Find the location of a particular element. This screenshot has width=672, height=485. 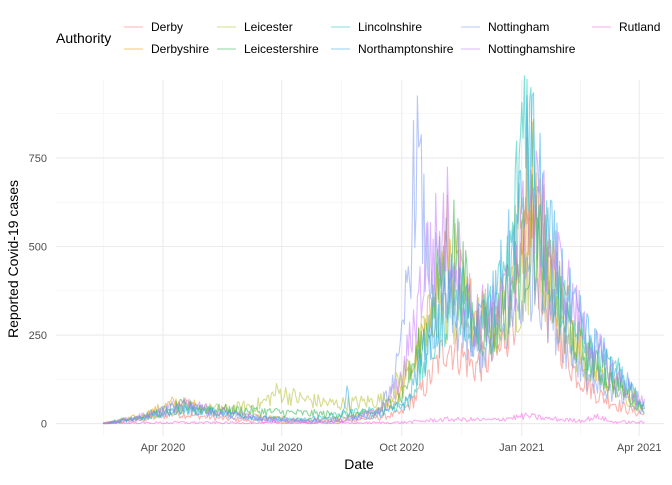

legend-label-leicestershire: Leicestershire is located at coordinates (281, 49).